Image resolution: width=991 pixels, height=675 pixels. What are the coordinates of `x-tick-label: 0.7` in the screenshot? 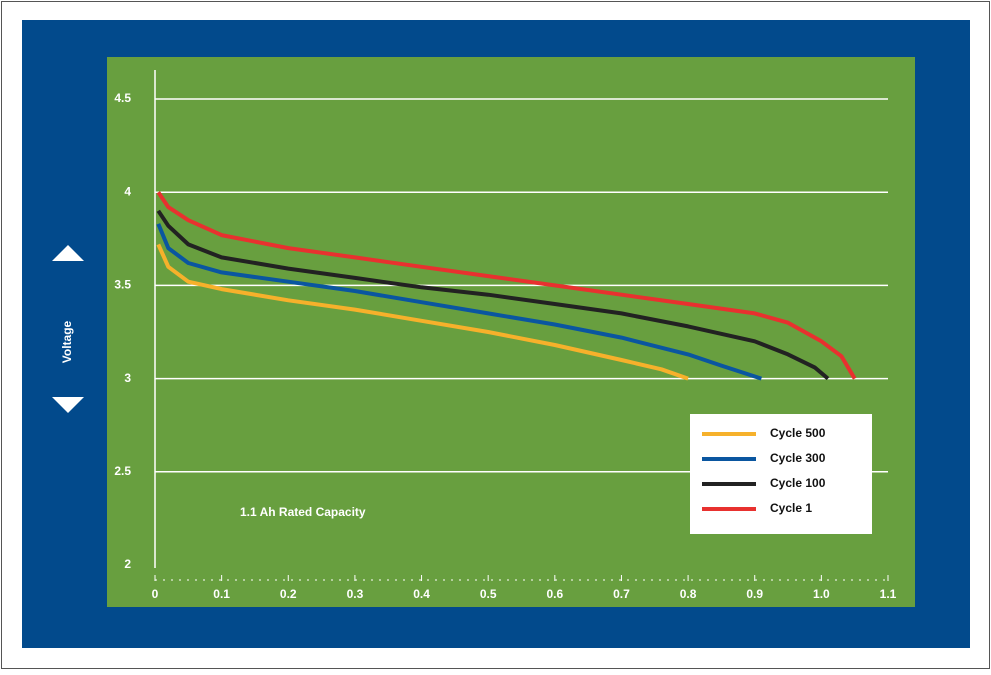 It's located at (621, 594).